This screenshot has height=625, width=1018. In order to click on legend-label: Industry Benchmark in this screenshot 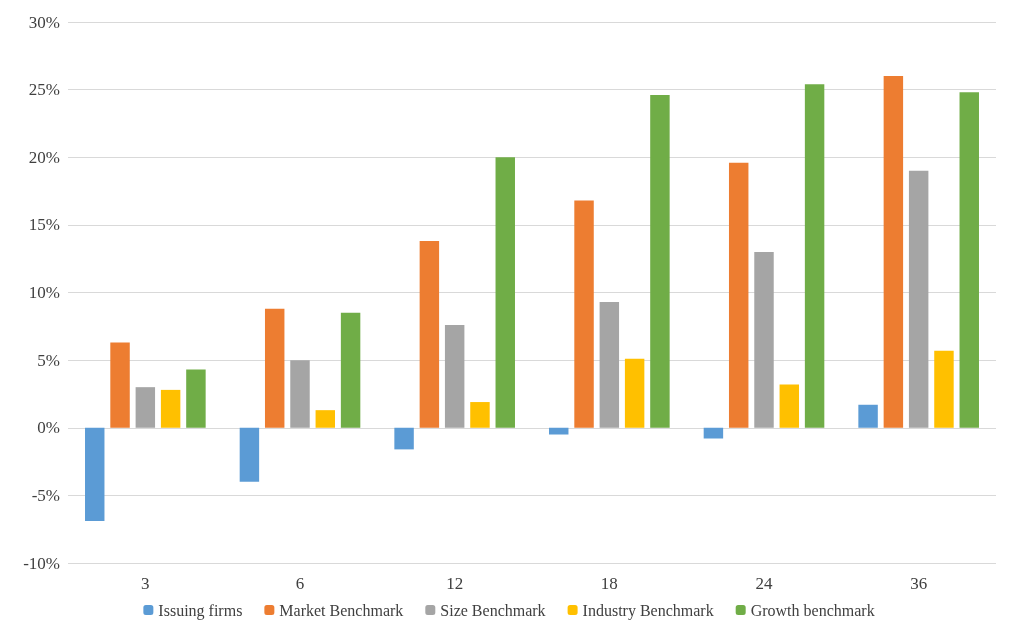, I will do `click(648, 610)`.